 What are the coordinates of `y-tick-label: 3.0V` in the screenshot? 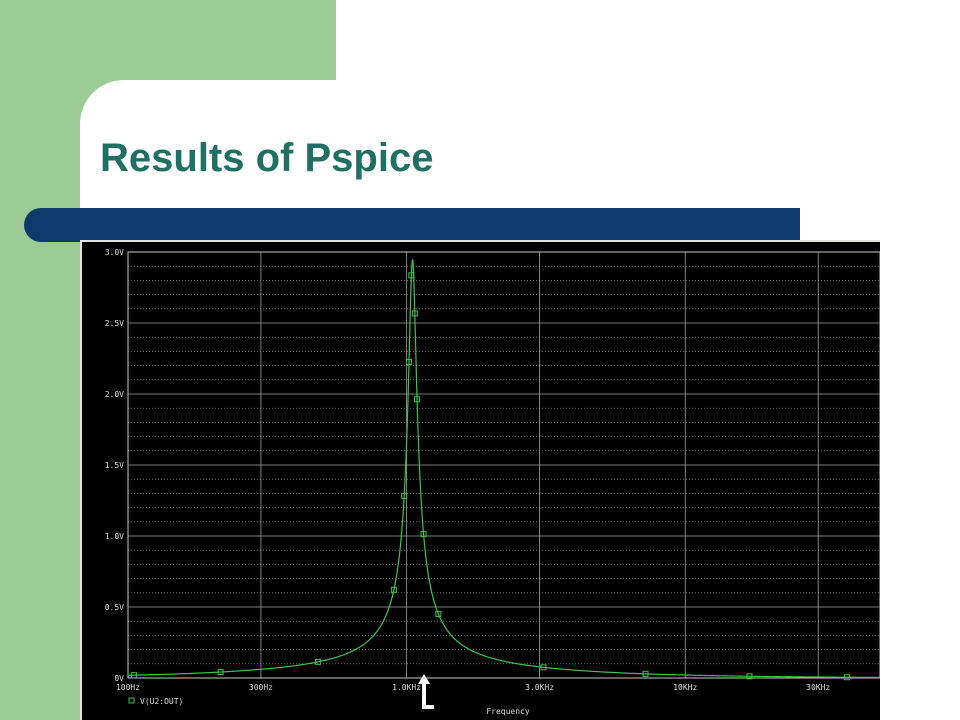 It's located at (114, 252).